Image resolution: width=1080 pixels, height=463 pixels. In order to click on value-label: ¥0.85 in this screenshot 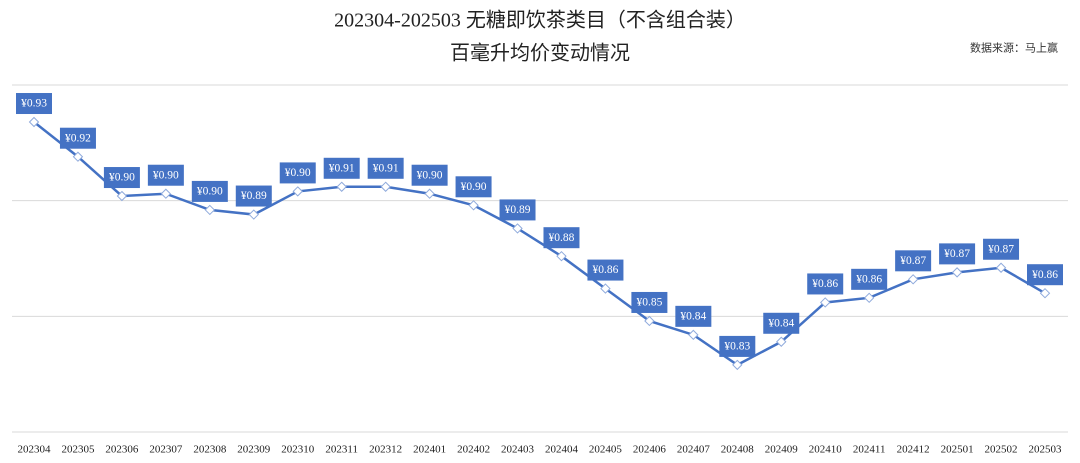, I will do `click(649, 303)`.